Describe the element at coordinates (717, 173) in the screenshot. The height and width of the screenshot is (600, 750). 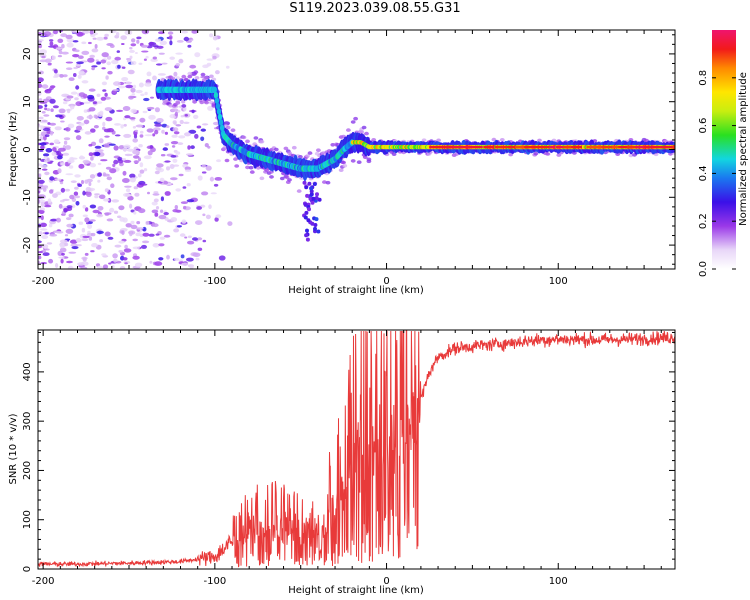
I see `colorbar-ticks: 0.0 0.2 0.4 0.6 0.8` at that location.